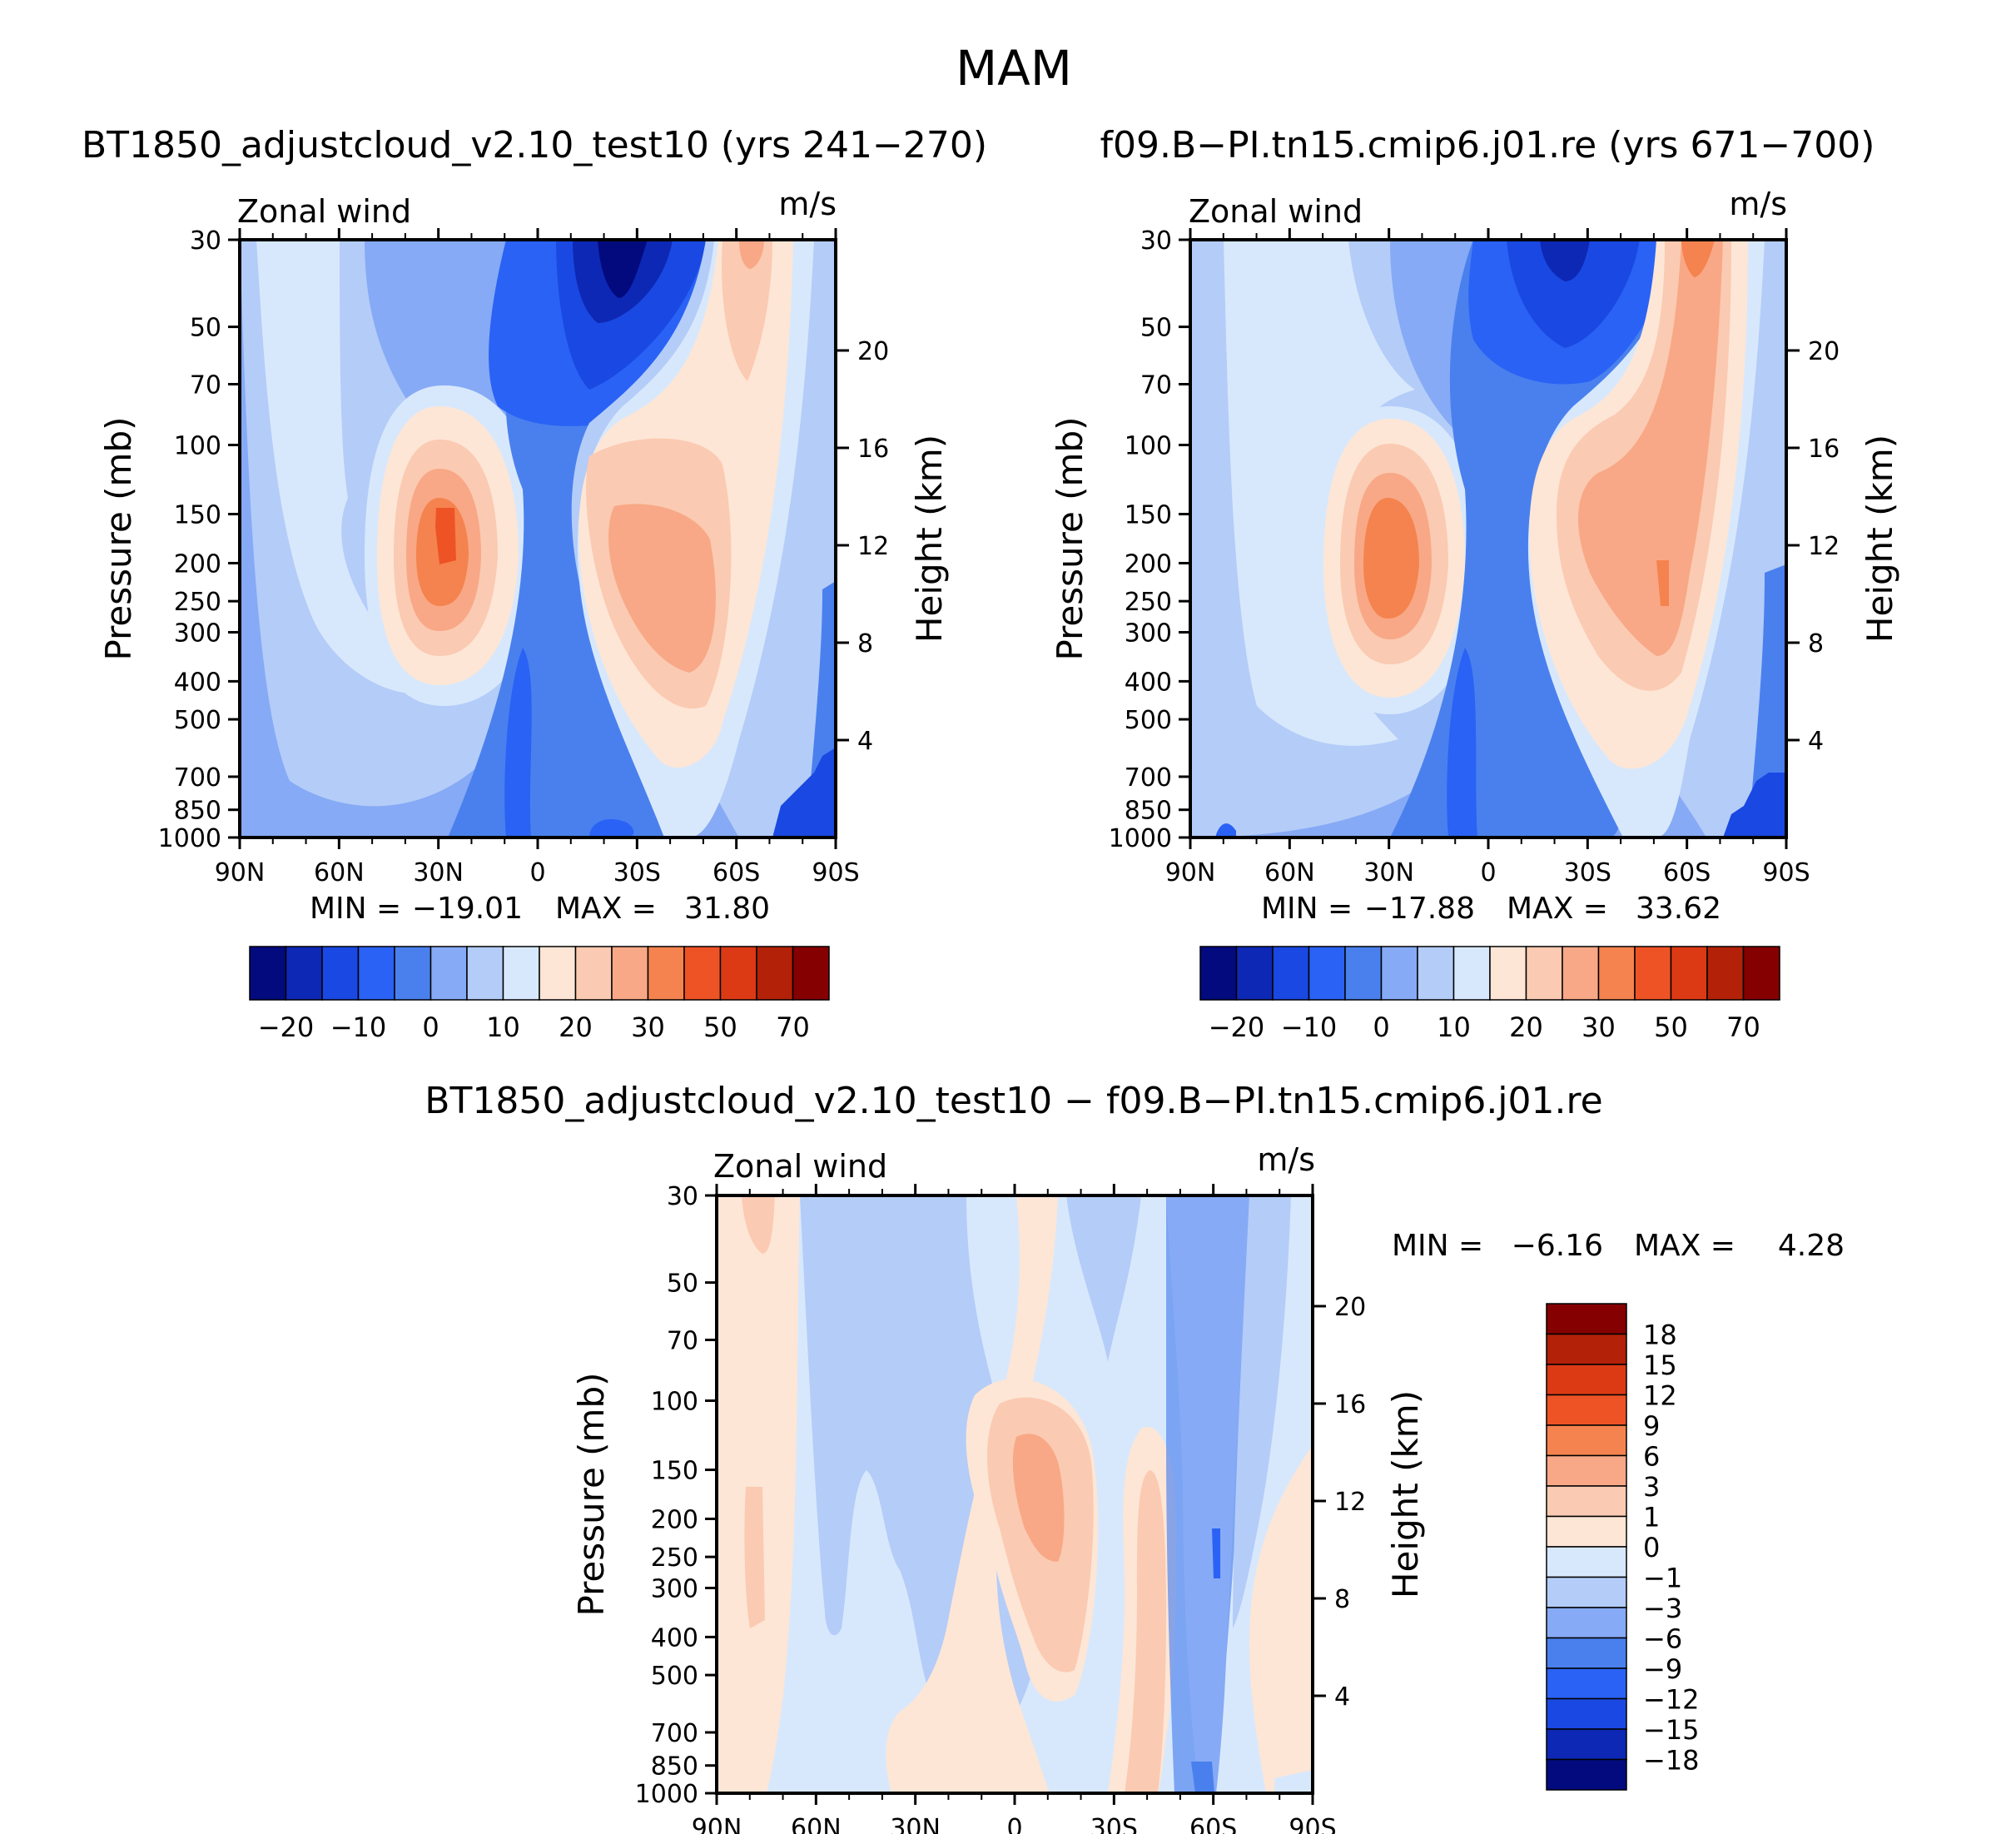 The image size is (2016, 1834). I want to click on panel-right-ylabel: Pressure (mb), so click(1070, 538).